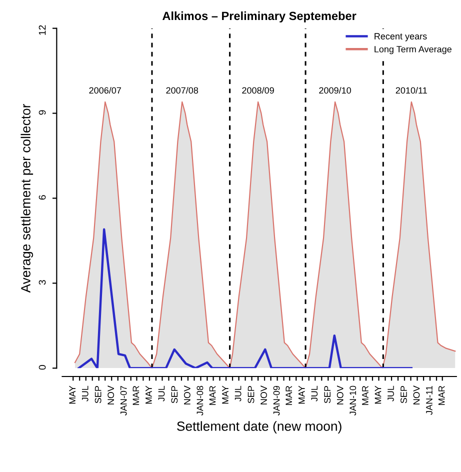 The image size is (461, 472). I want to click on legend-label: Long Term Average, so click(413, 50).